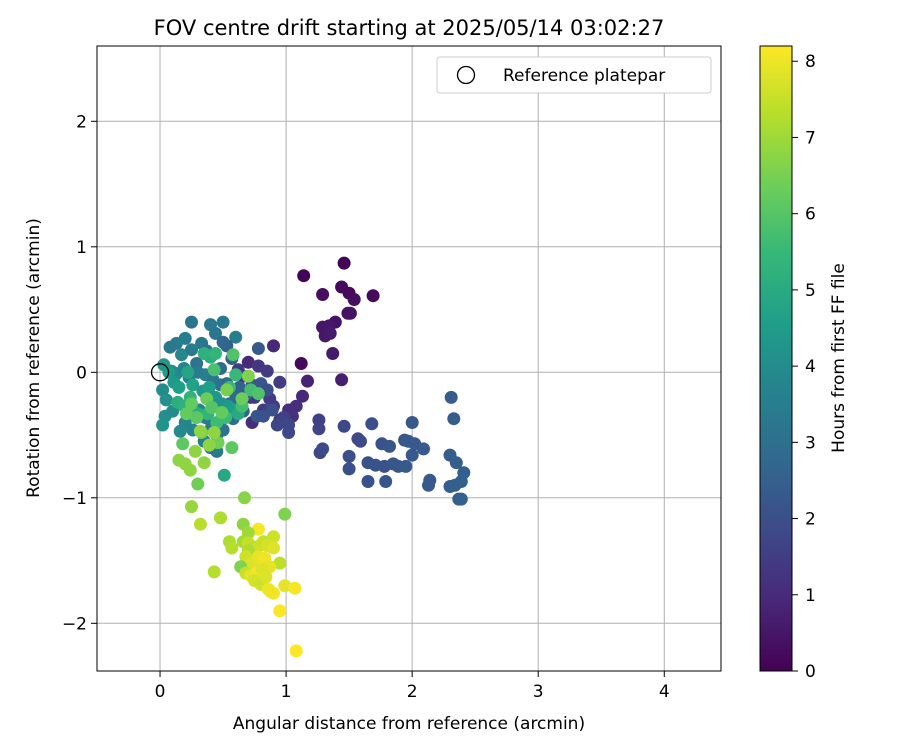 This screenshot has width=900, height=750. I want to click on colorbar-tick-label: 8, so click(810, 62).